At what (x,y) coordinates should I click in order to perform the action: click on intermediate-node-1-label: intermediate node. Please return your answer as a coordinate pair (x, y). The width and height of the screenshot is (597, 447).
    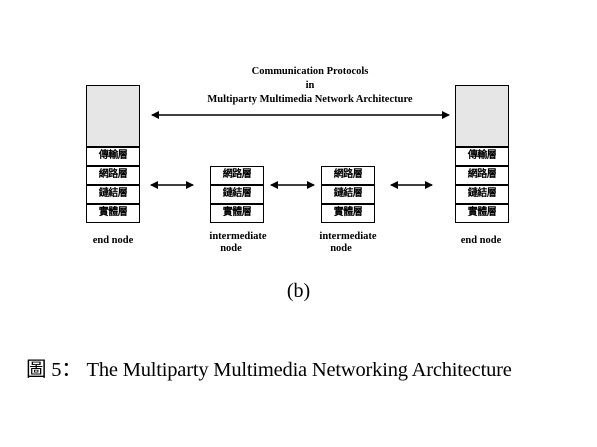
    Looking at the image, I should click on (238, 243).